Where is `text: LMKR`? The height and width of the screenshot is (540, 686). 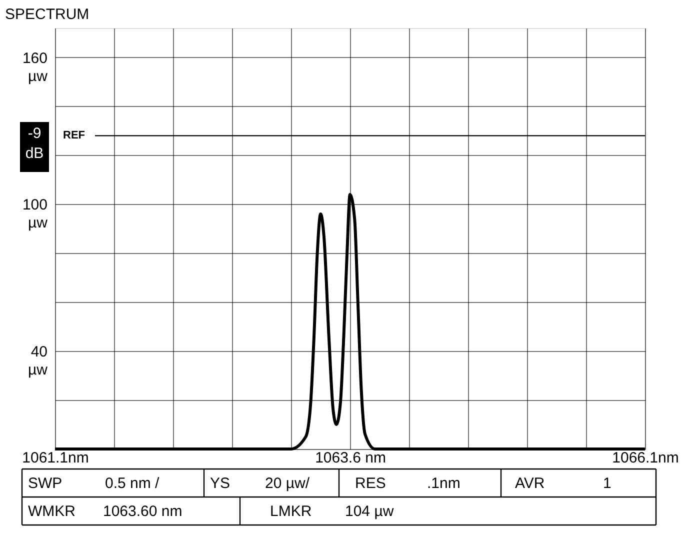
text: LMKR is located at coordinates (291, 511).